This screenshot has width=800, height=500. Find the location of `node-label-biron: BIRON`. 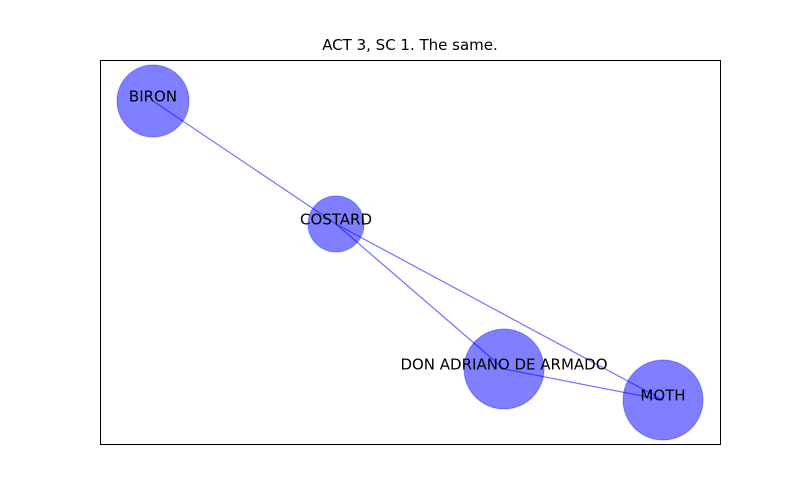

node-label-biron: BIRON is located at coordinates (153, 97).